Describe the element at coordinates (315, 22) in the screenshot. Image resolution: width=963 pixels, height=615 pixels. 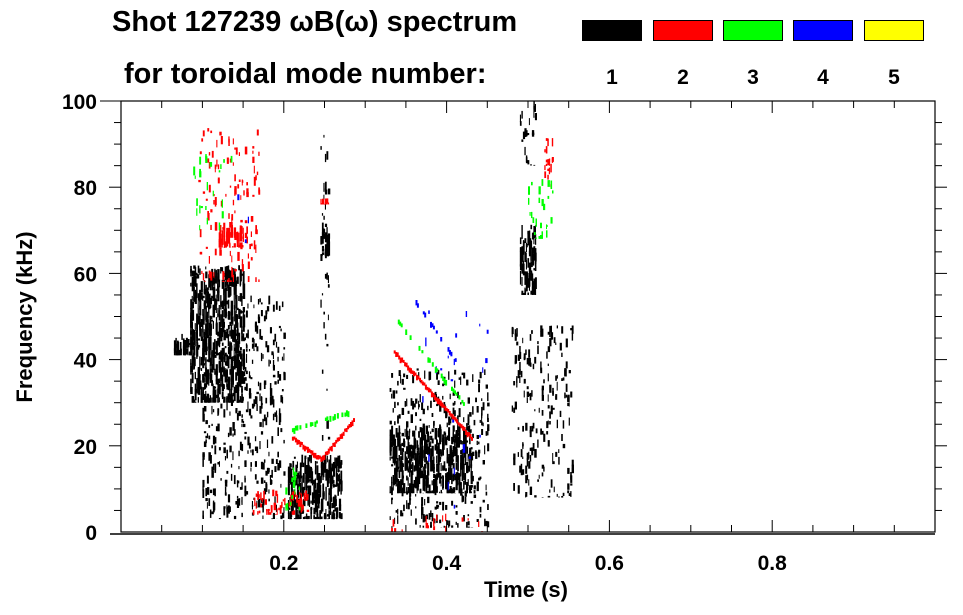
I see `chart-title-line1: Shot 127239 ωB(ω) spectrum` at that location.